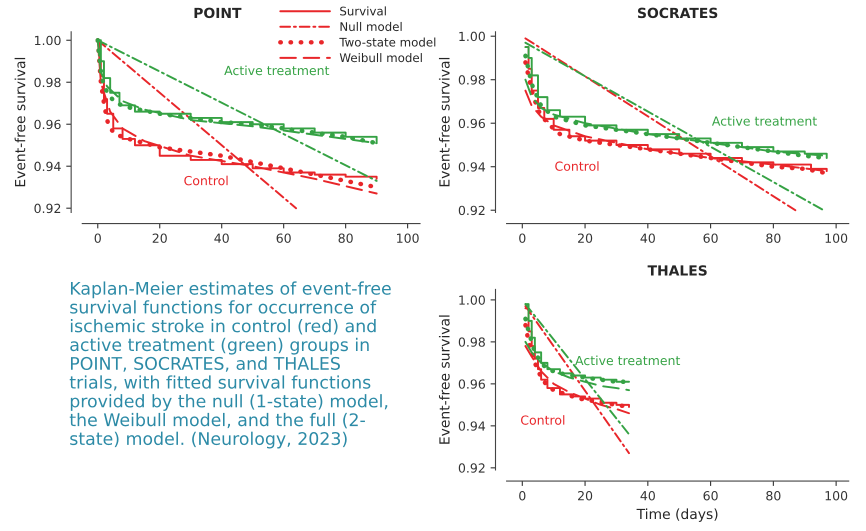 The width and height of the screenshot is (866, 531). I want to click on legend-label: Null model, so click(371, 27).